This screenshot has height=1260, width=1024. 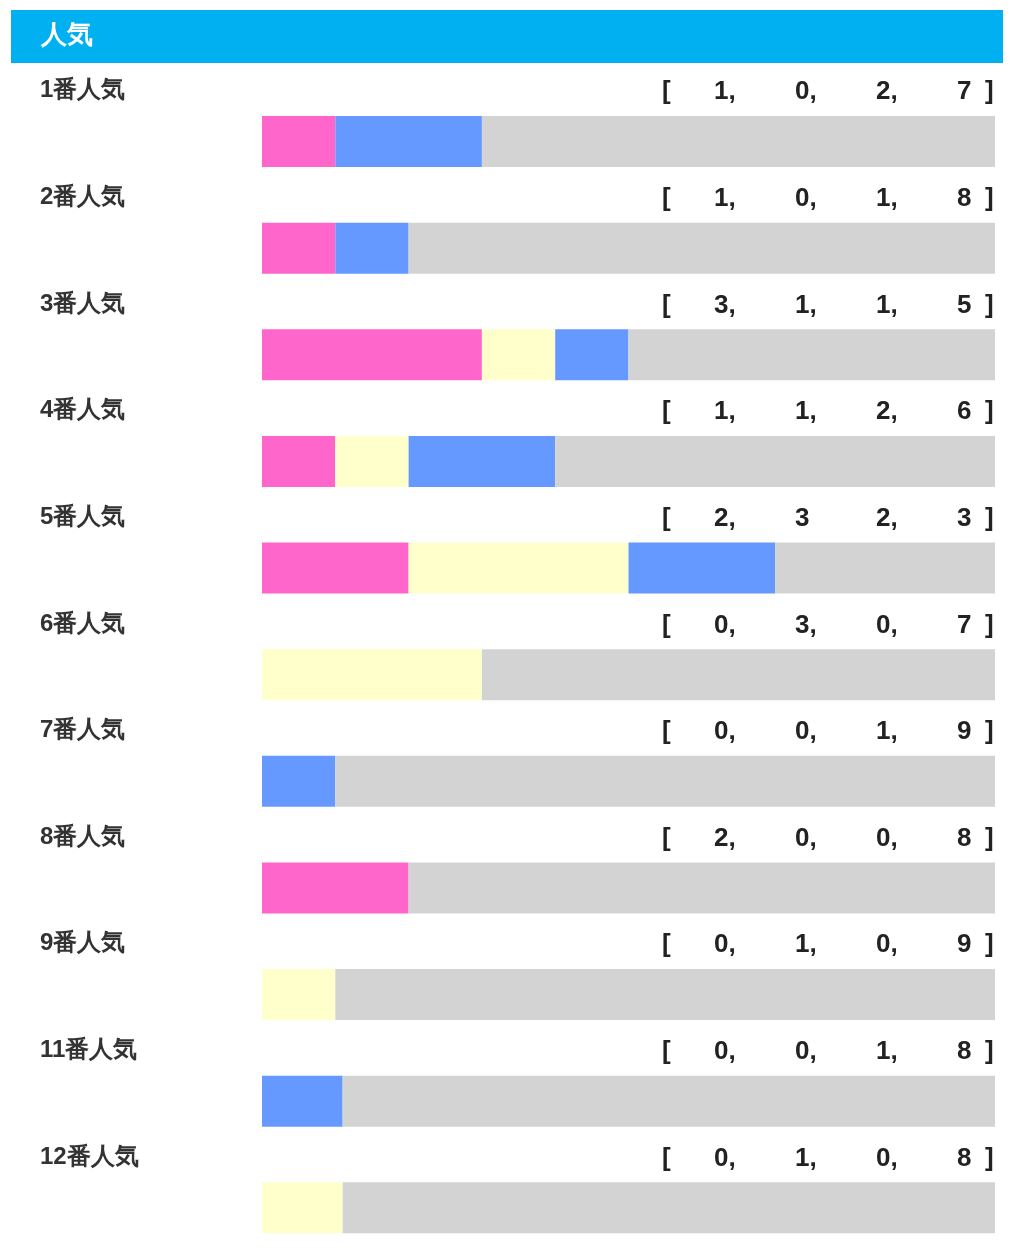 I want to click on y-tick-label: 9番人気, so click(x=83, y=942).